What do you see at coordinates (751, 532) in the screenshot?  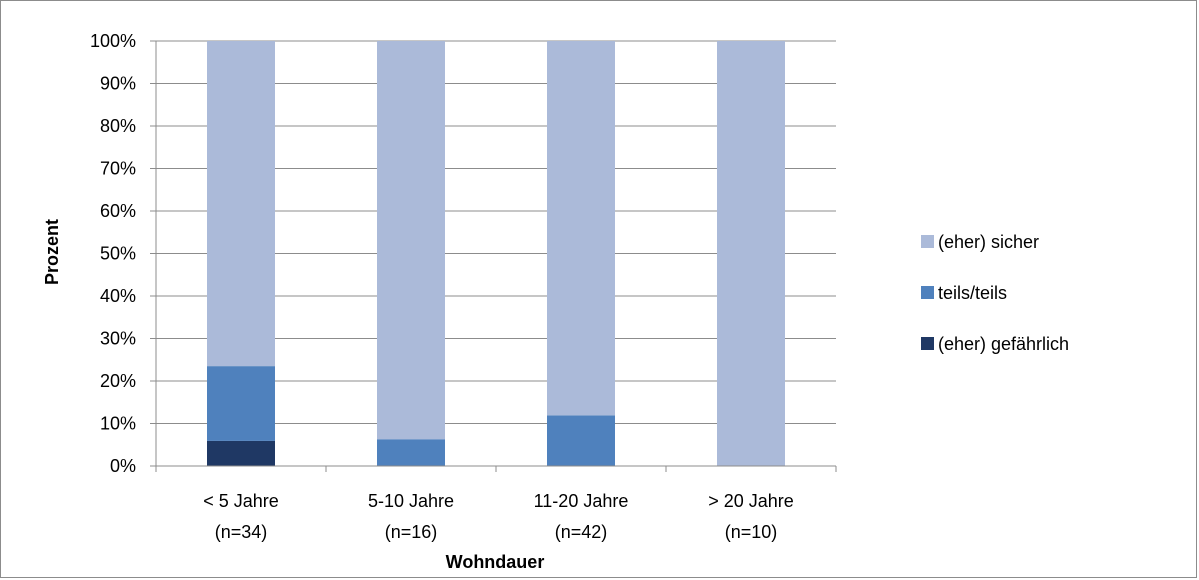 I see `x-tick-label: (n=10)` at bounding box center [751, 532].